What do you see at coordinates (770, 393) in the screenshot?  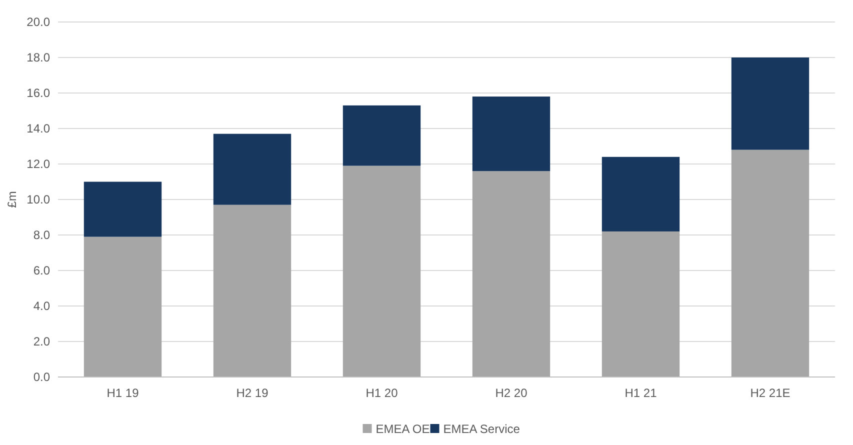 I see `x-tick-label: H2 21E` at bounding box center [770, 393].